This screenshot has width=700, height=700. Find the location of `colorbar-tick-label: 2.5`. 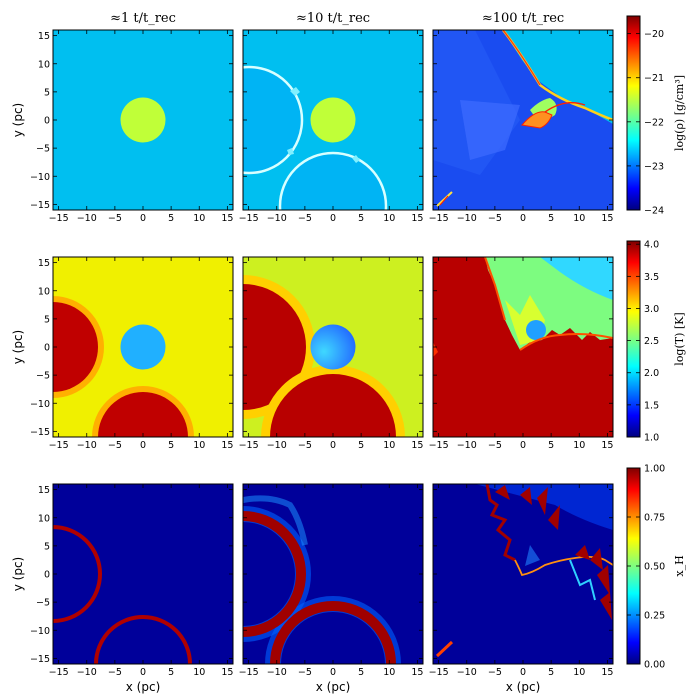

colorbar-tick-label: 2.5 is located at coordinates (651, 341).